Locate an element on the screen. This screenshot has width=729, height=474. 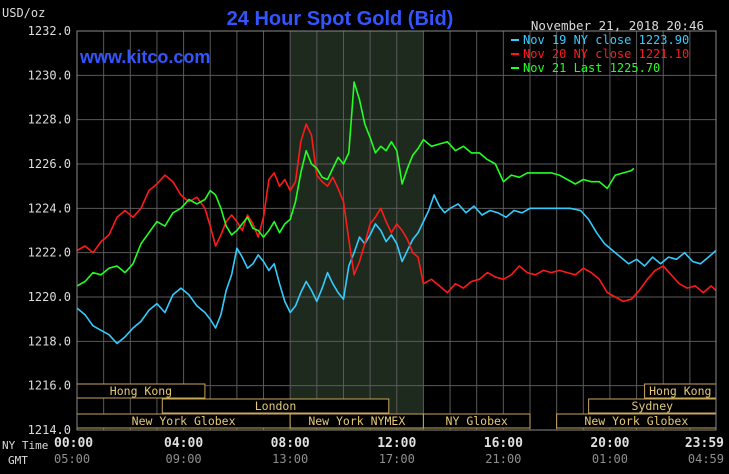
x-tick-gmt: 09:00 is located at coordinates (184, 459).